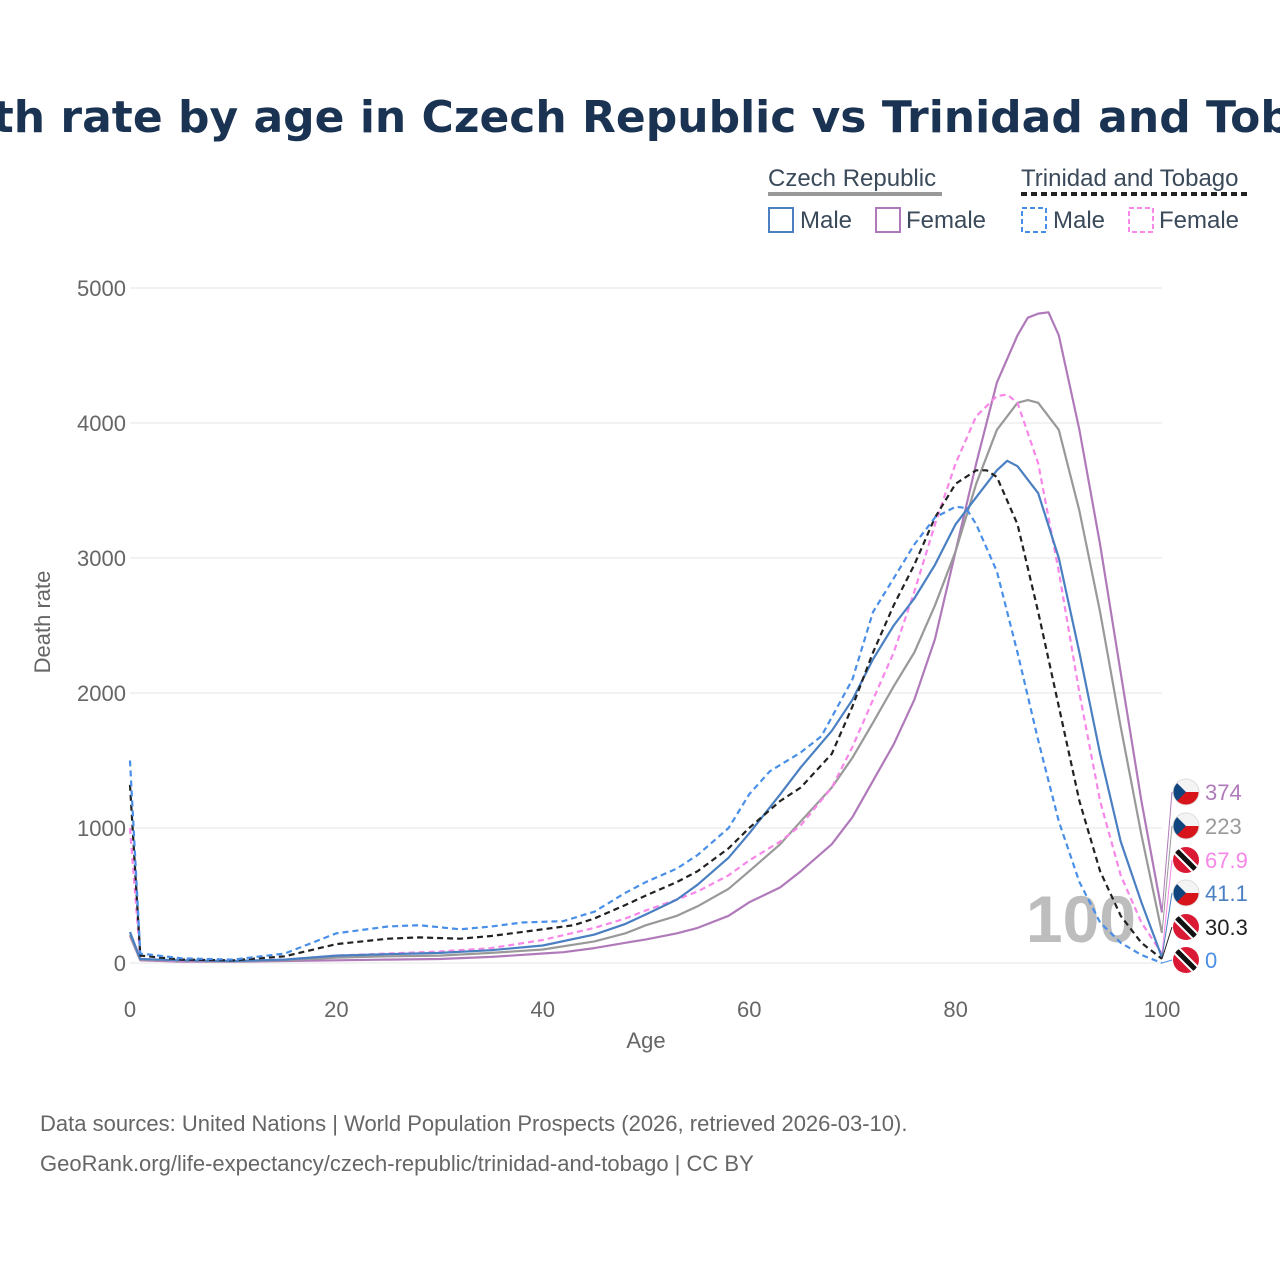 This screenshot has height=1280, width=1280. I want to click on x-tick-label: 40, so click(543, 1009).